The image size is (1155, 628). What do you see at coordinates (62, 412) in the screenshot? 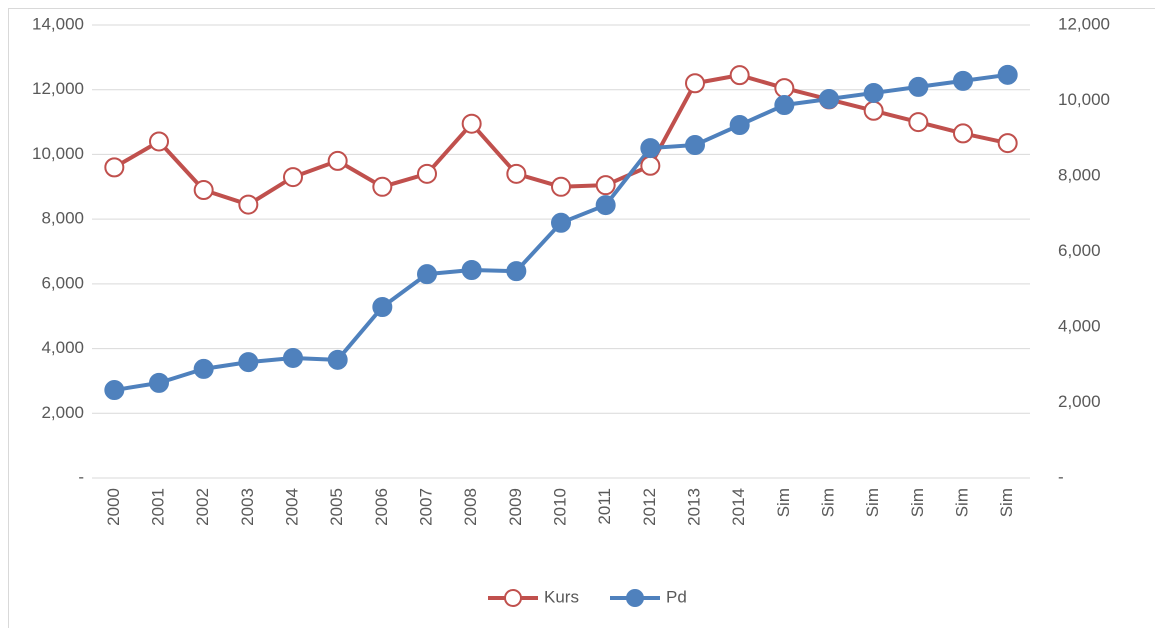
I see `y-tick-label: 2,000` at bounding box center [62, 412].